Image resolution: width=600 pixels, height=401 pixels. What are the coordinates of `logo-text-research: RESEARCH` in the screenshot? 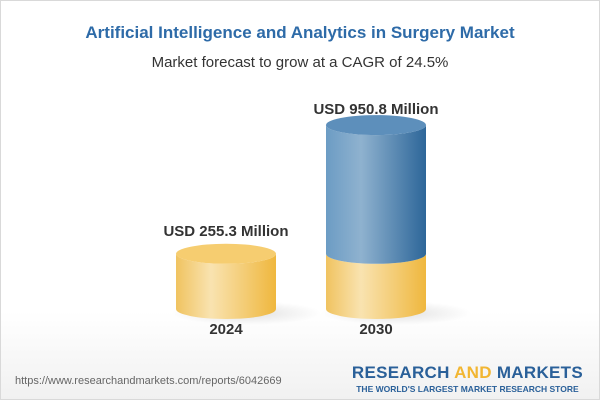 It's located at (403, 372).